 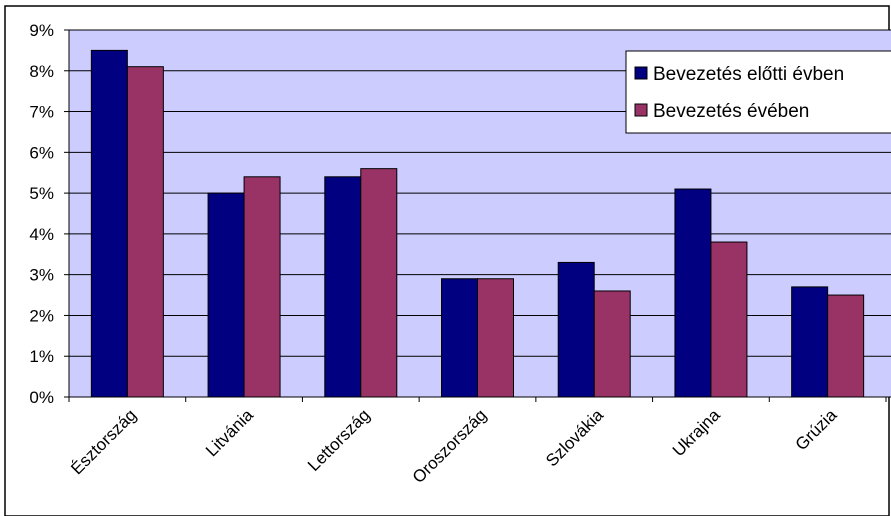 I want to click on legend-label-series-2: Bevezetés évében, so click(x=731, y=111).